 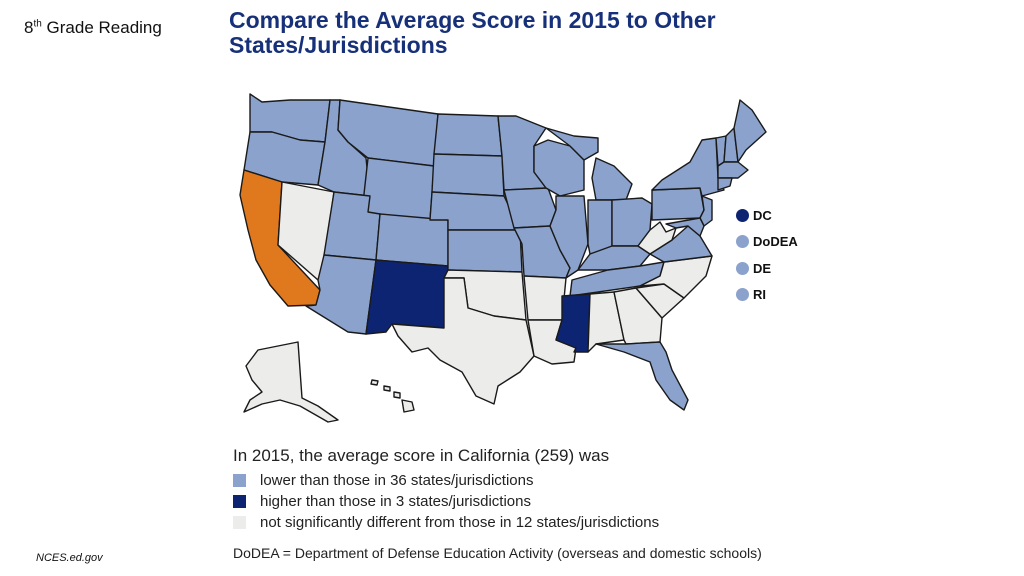 I want to click on side-legend-item-de: DE, so click(x=767, y=268).